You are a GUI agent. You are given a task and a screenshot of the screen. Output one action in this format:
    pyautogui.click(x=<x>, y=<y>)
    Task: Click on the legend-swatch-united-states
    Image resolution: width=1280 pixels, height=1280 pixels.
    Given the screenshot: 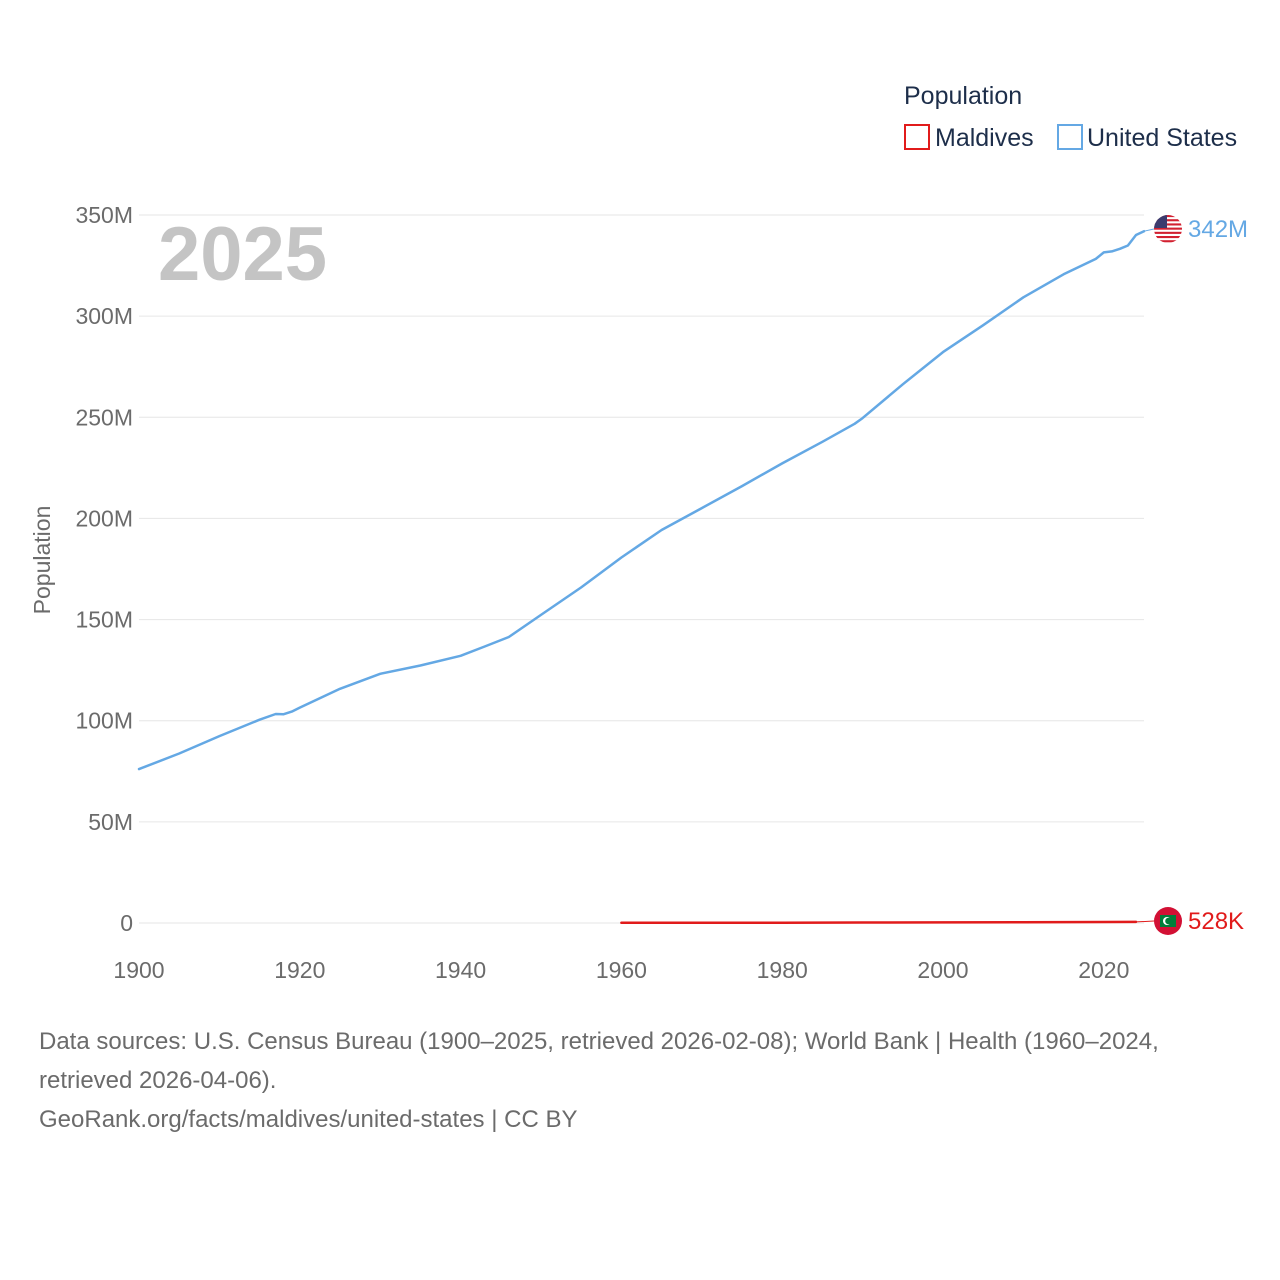 What is the action you would take?
    pyautogui.click(x=1070, y=137)
    